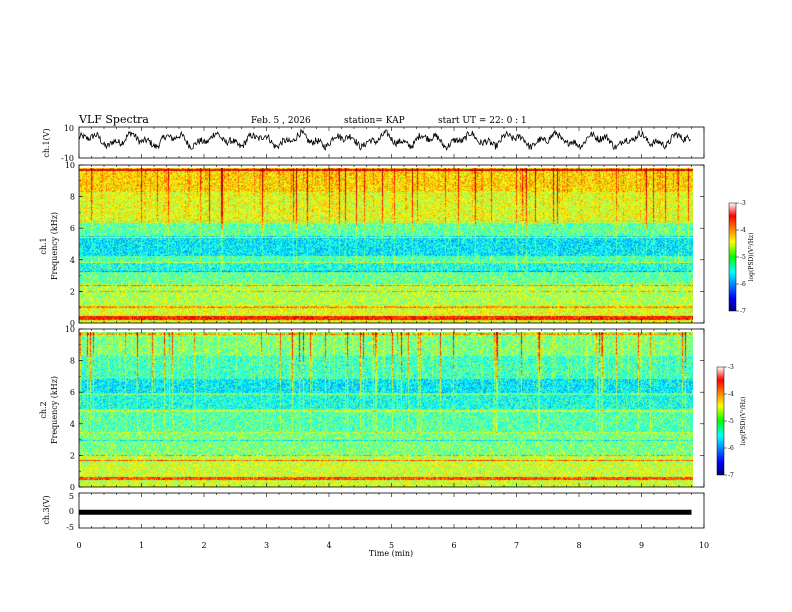 Image resolution: width=792 pixels, height=612 pixels. I want to click on start-time-label: start UT = 22: 0 : 1, so click(482, 121).